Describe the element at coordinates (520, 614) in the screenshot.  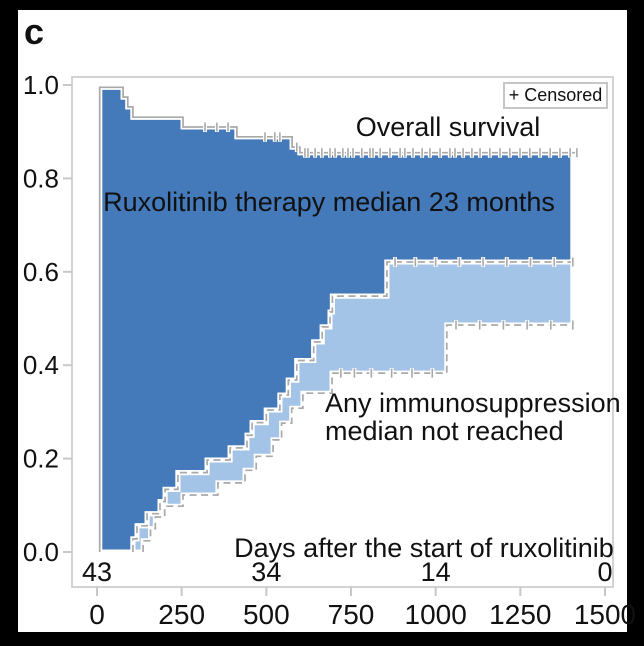
I see `x-tick-label: 1250` at that location.